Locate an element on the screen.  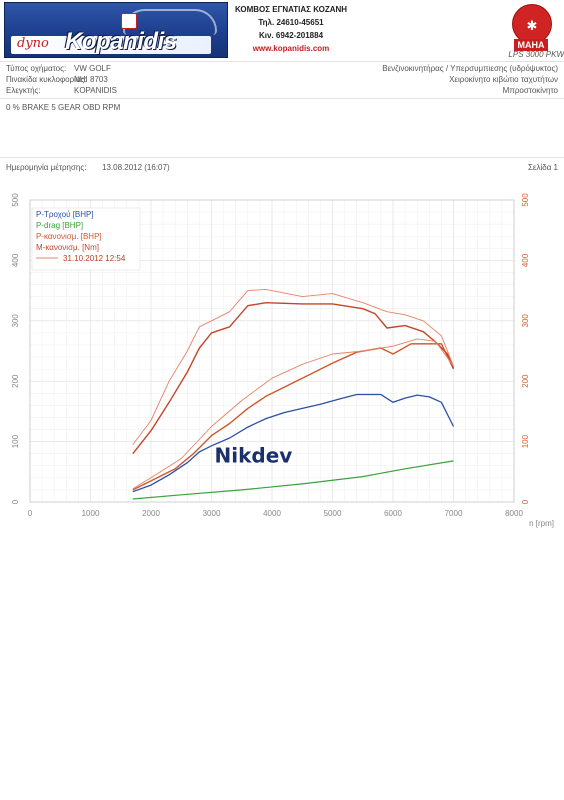
x-tick-label: 7000 is located at coordinates (454, 513).